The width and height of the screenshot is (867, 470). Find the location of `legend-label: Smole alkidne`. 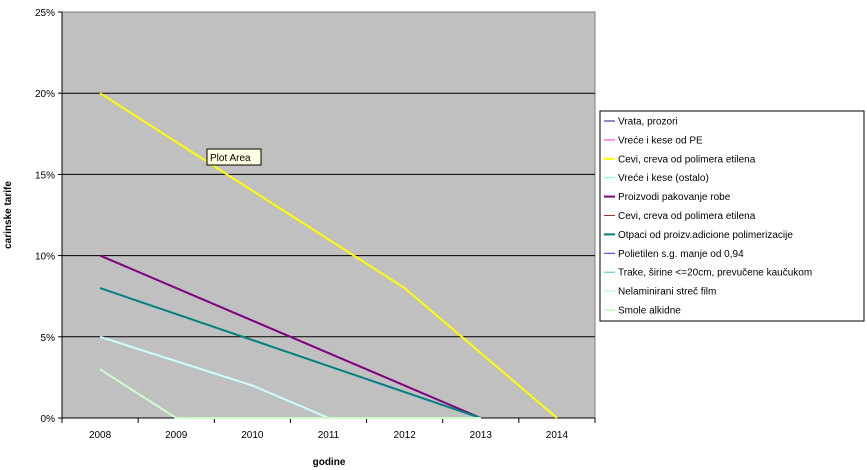

legend-label: Smole alkidne is located at coordinates (649, 311).